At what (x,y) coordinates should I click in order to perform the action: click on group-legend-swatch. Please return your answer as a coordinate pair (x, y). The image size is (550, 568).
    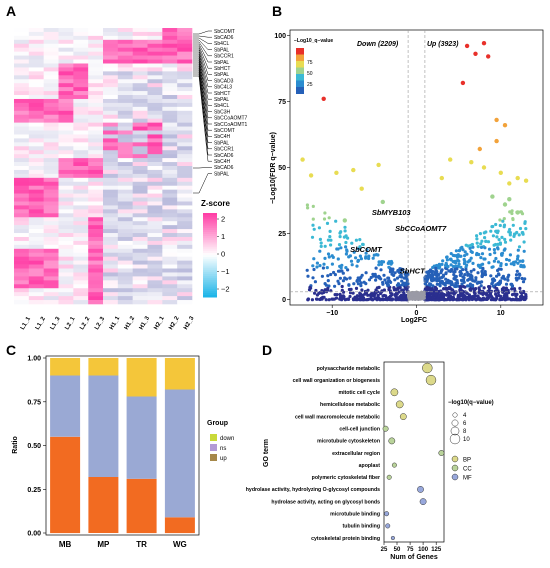
    Looking at the image, I should click on (213, 437).